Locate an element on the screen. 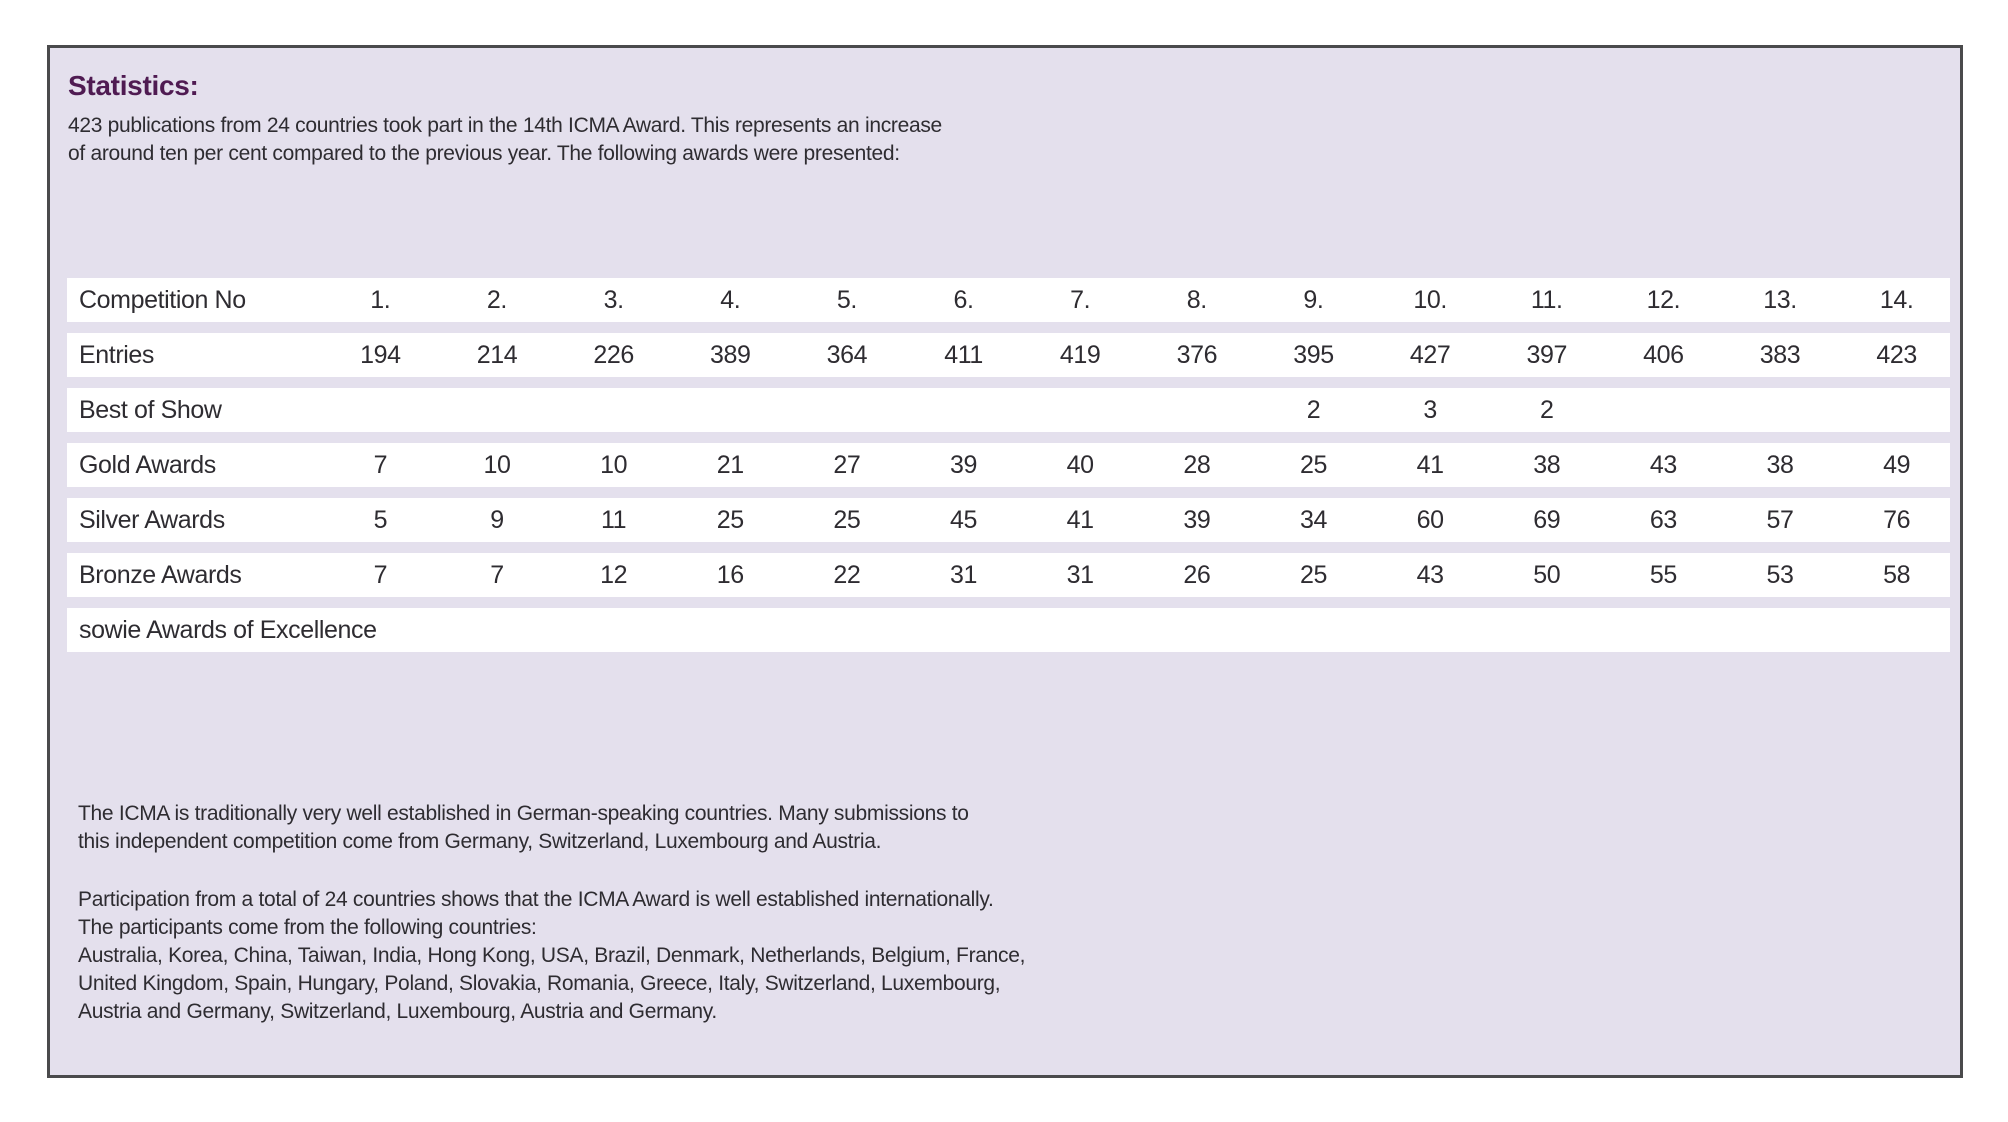  row-label-competition-no: Competition No is located at coordinates (162, 299).